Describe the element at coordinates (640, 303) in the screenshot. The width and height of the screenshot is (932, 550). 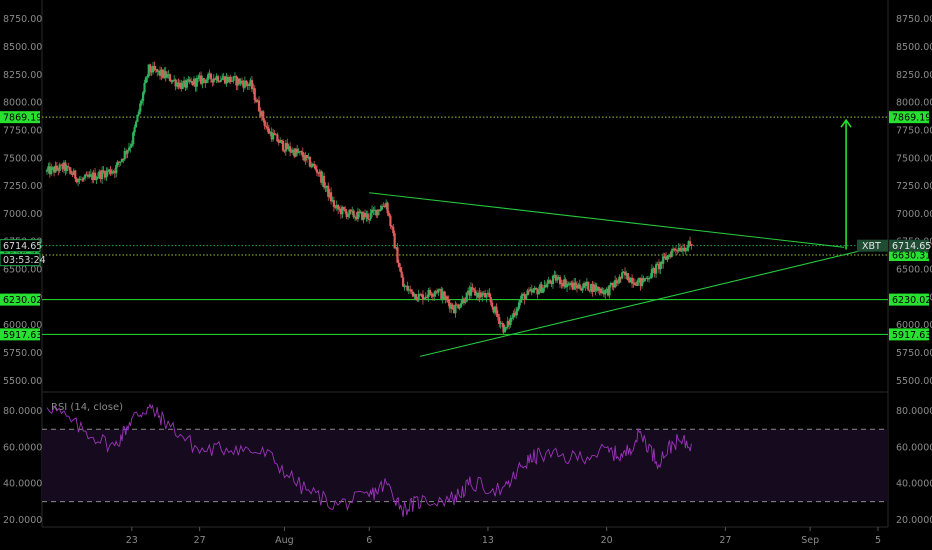
I see `trendline-lower` at that location.